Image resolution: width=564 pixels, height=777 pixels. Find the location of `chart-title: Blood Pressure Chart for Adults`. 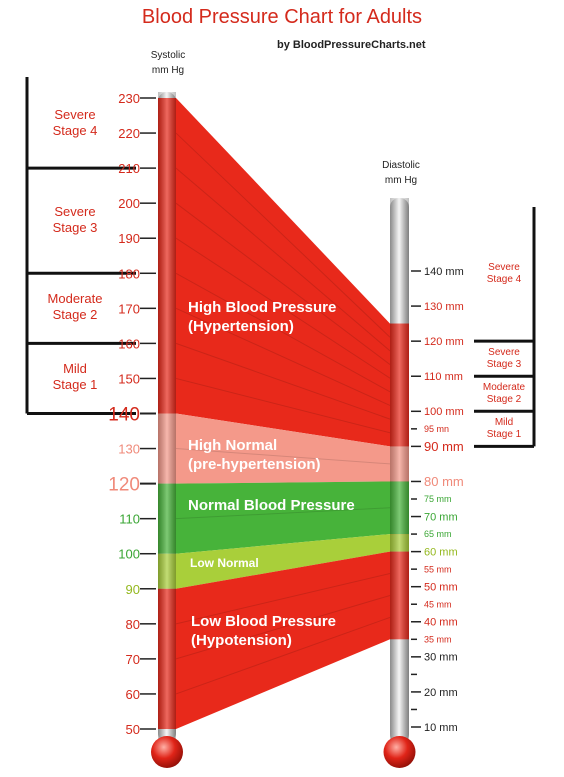

chart-title: Blood Pressure Chart for Adults is located at coordinates (282, 17).